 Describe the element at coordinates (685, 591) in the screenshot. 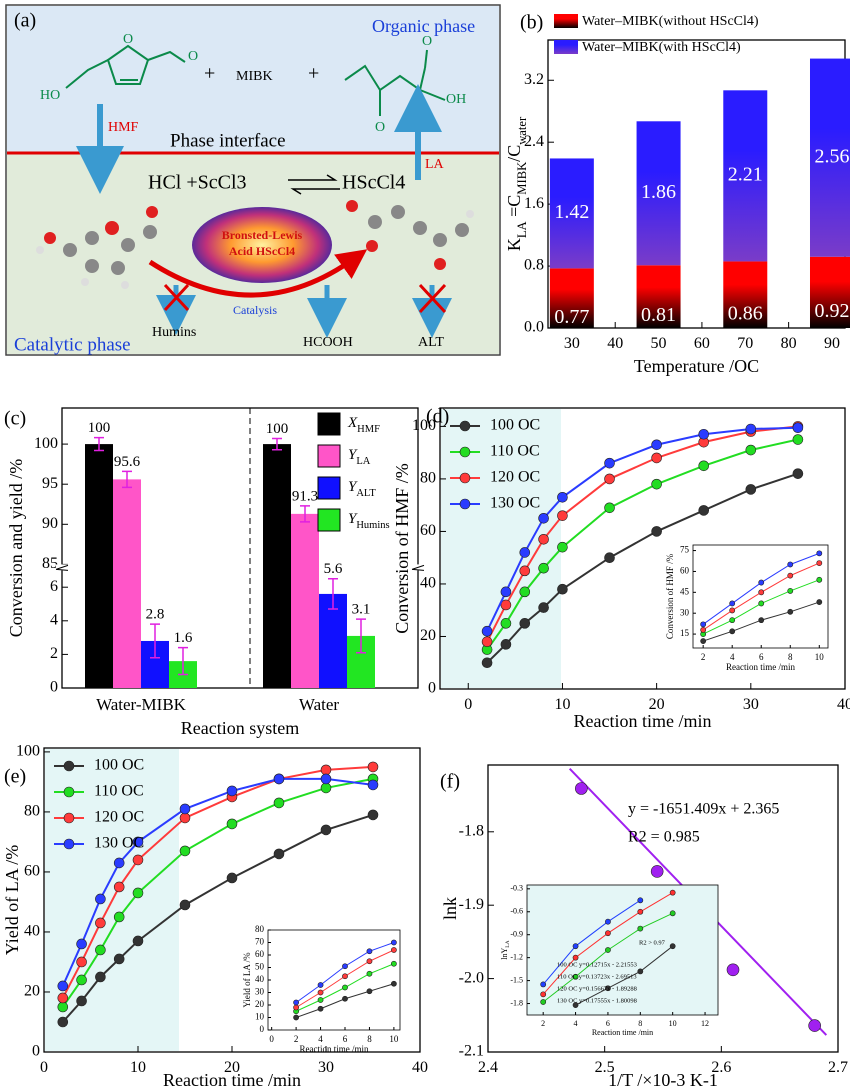

I see `y-tick-label: 45` at that location.